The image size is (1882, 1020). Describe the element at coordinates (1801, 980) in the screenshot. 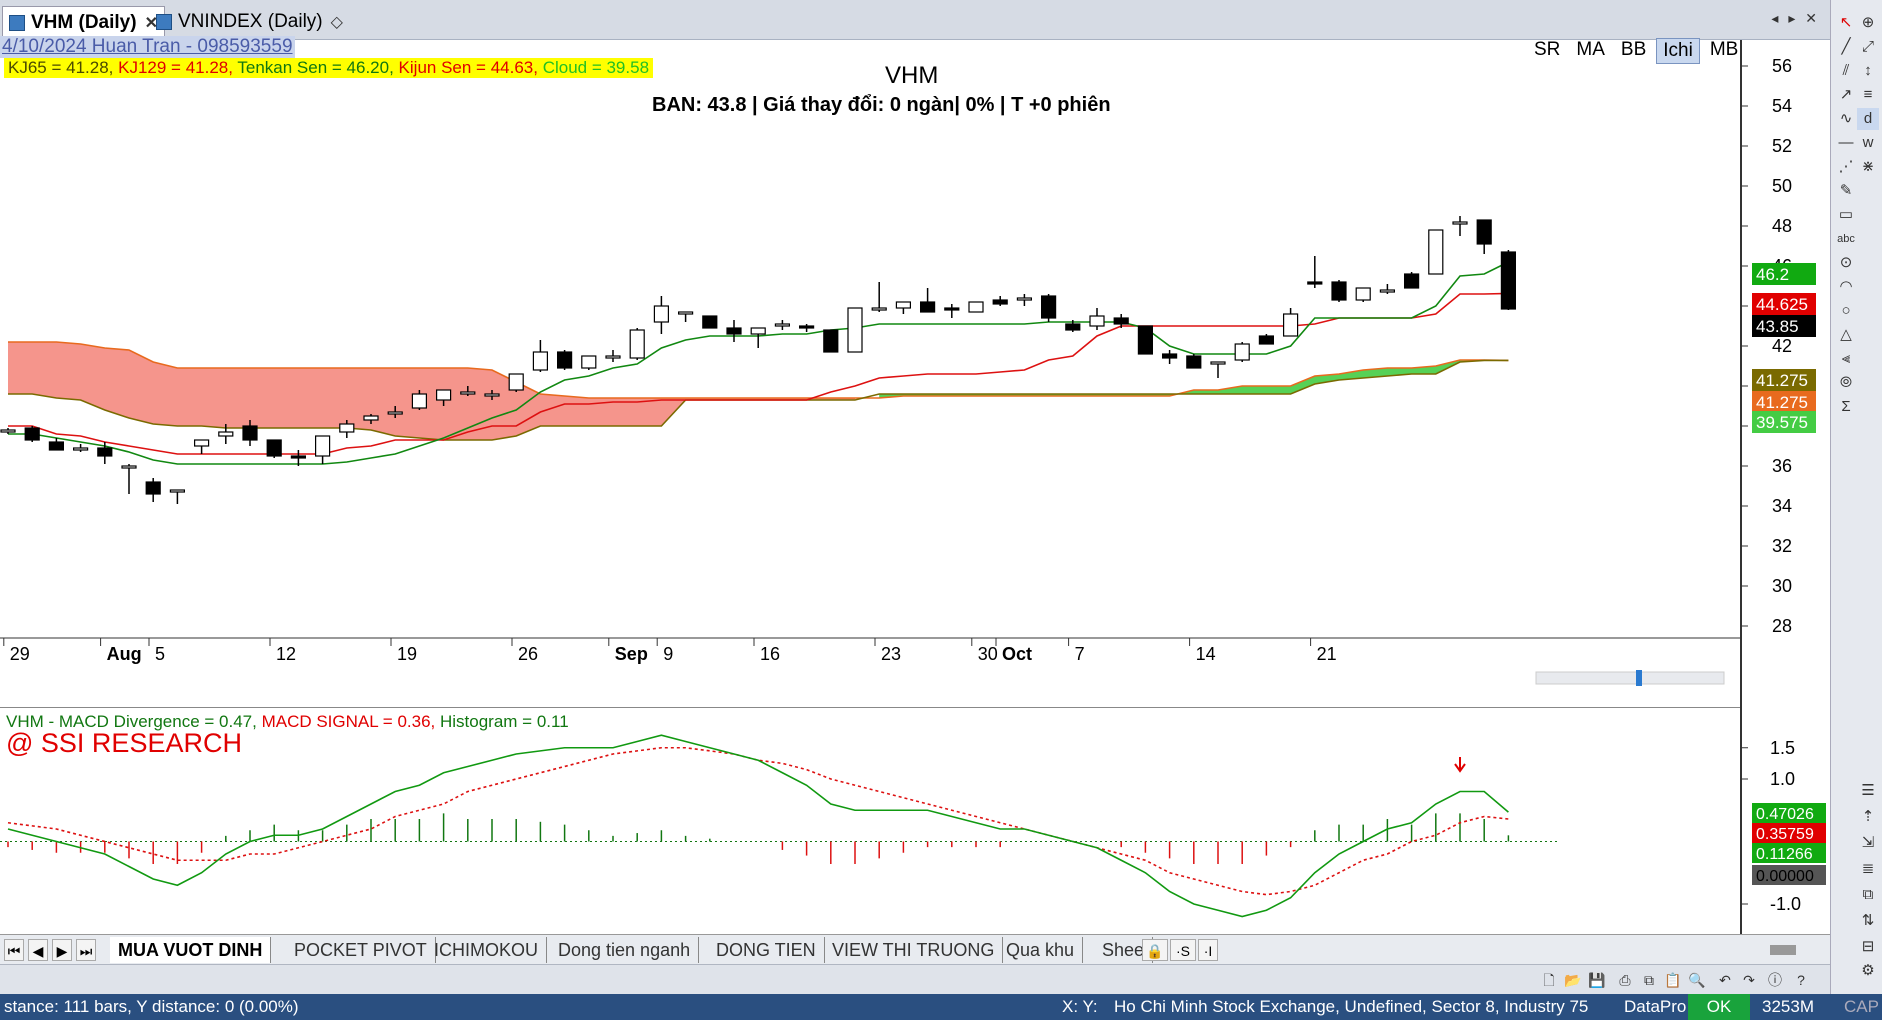

I see `help-icon: ?` at that location.